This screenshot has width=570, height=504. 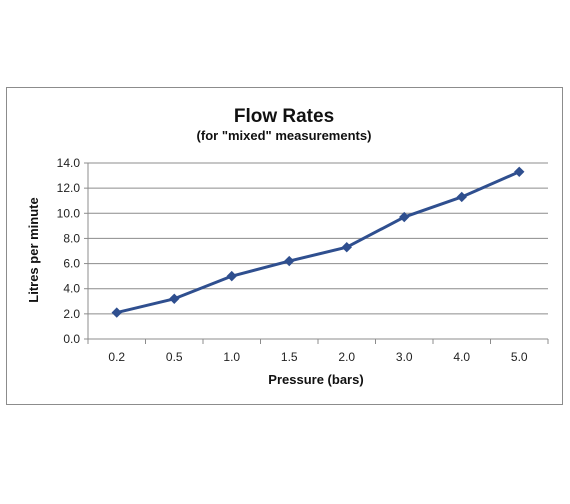 I want to click on y-axis-label: Litres per minute, so click(x=33, y=249).